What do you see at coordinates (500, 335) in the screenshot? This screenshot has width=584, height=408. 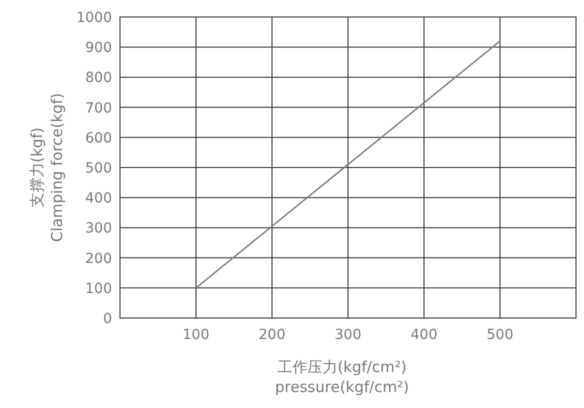 I see `x-tick-label: 500` at bounding box center [500, 335].